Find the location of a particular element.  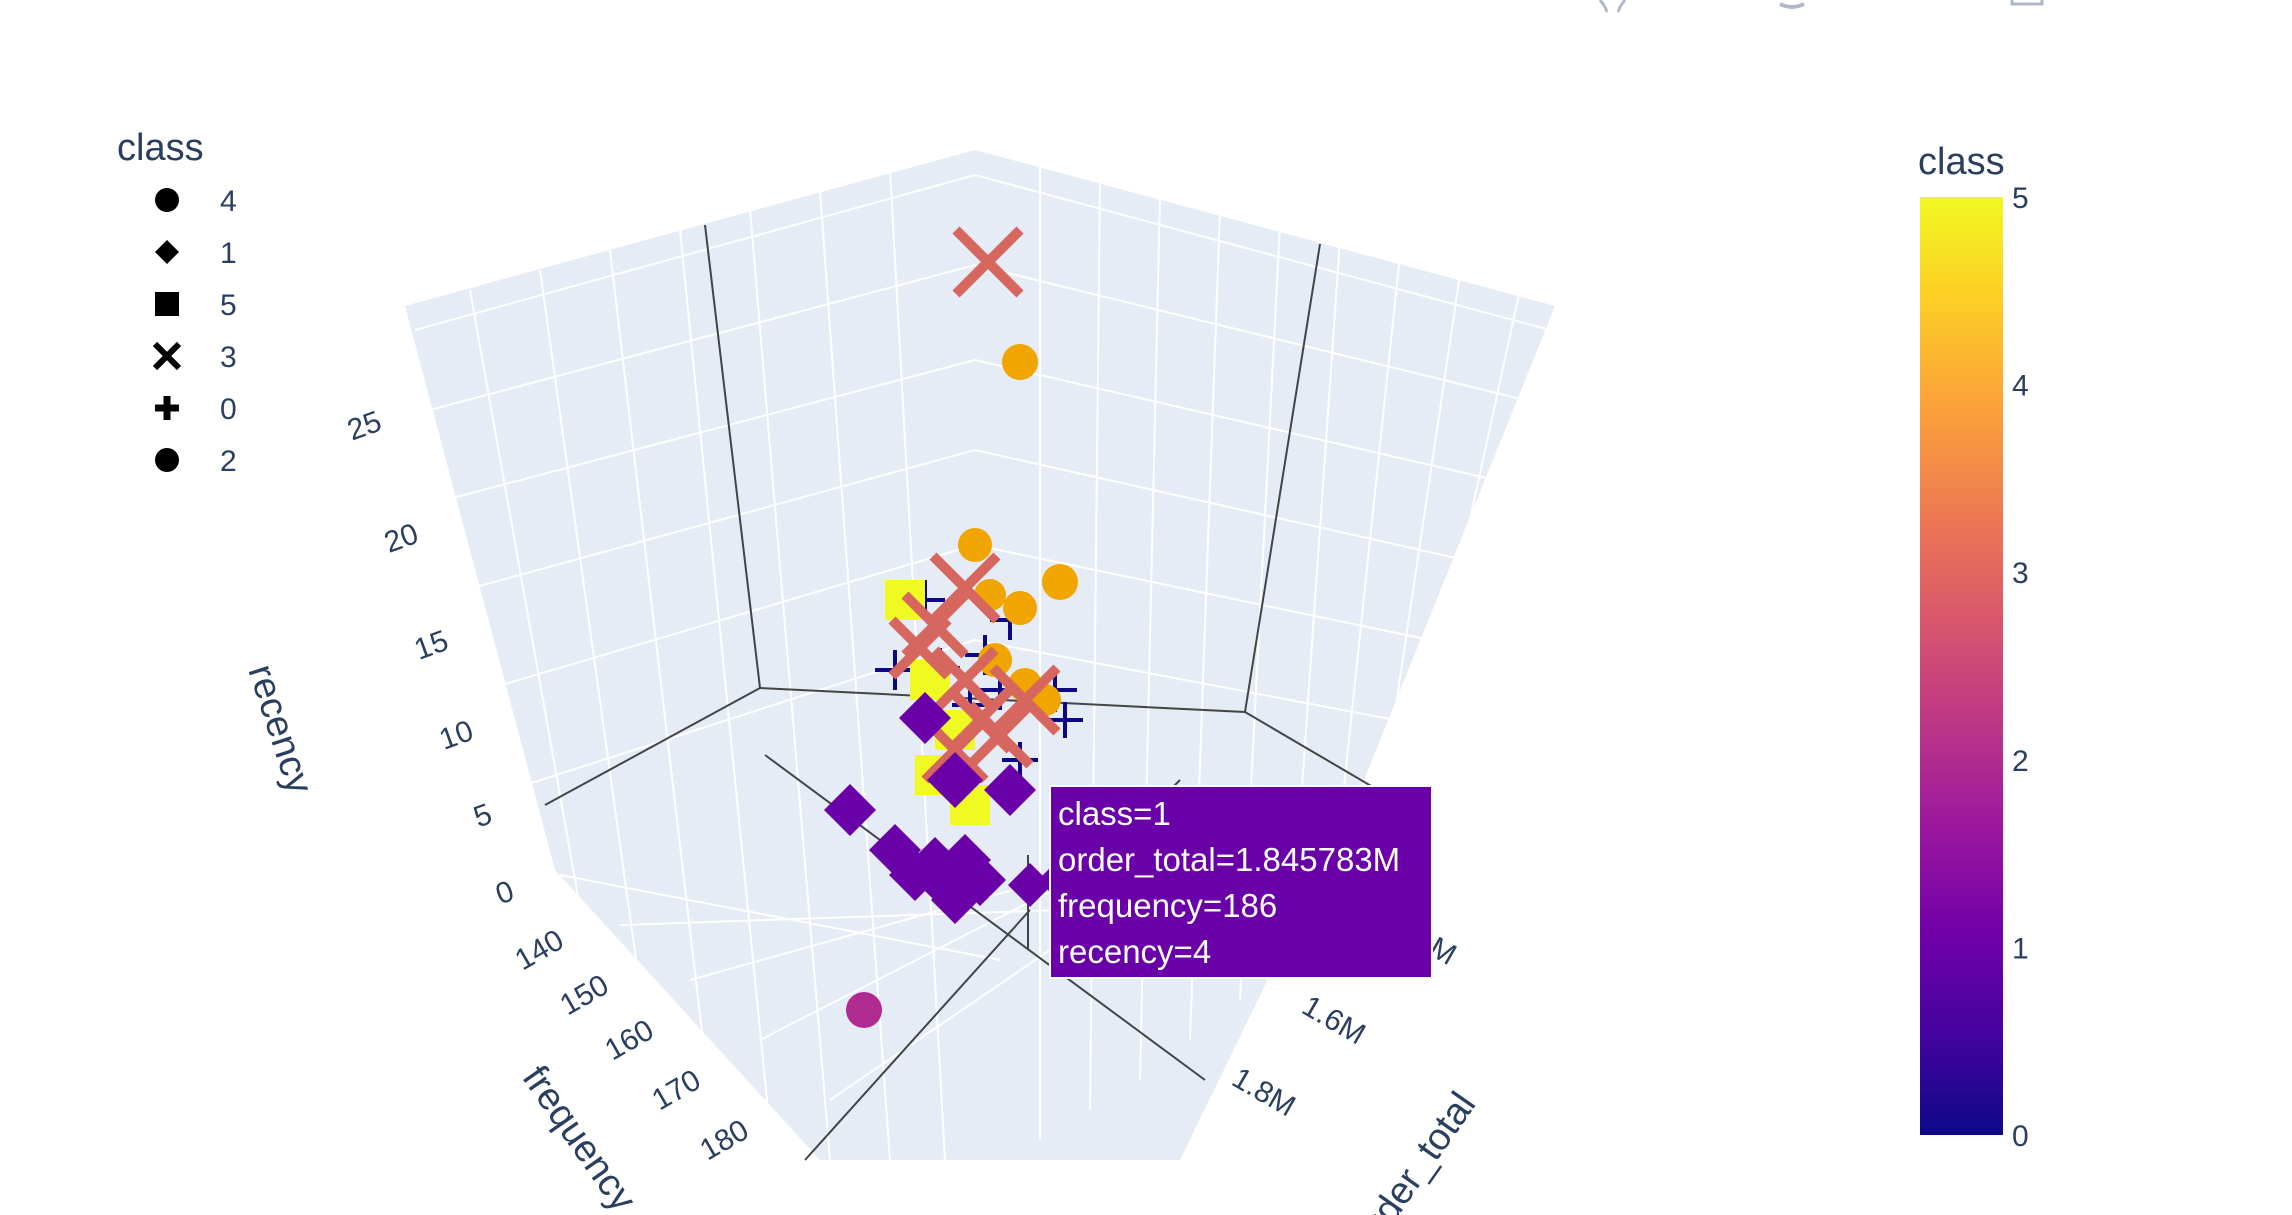

z-tick-label: 20 is located at coordinates (401, 538).